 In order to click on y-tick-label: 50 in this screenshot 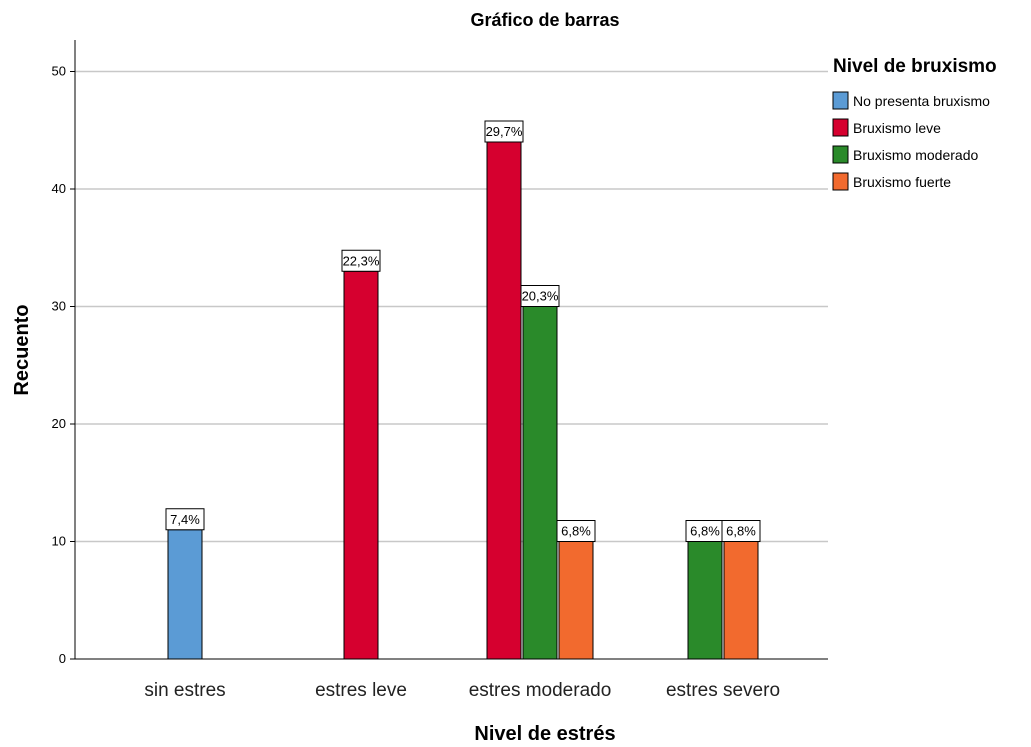, I will do `click(59, 71)`.